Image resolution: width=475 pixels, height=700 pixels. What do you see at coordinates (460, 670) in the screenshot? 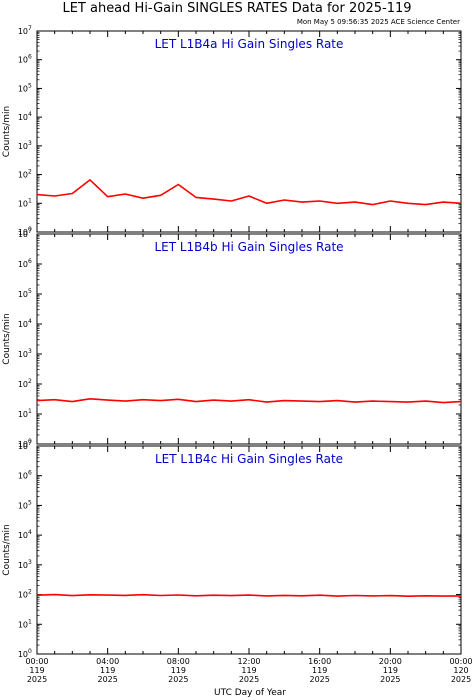
I see `x-tick-doy: 120` at bounding box center [460, 670].